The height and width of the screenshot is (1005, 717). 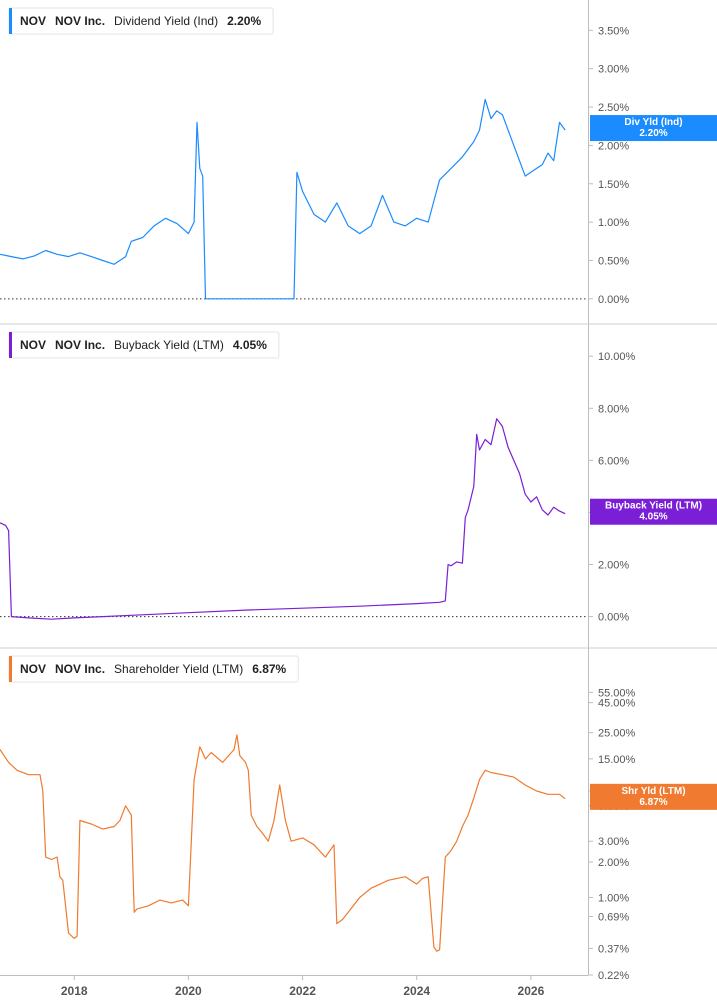 What do you see at coordinates (617, 734) in the screenshot?
I see `y-tick-label: 25.00%` at bounding box center [617, 734].